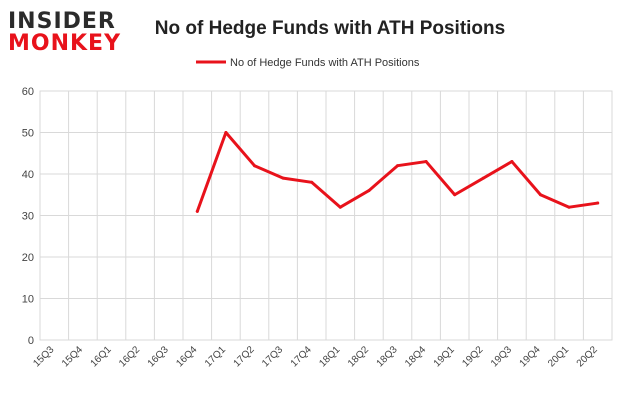 This screenshot has height=404, width=634. Describe the element at coordinates (272, 356) in the screenshot. I see `x-tick-label: 17Q3` at that location.